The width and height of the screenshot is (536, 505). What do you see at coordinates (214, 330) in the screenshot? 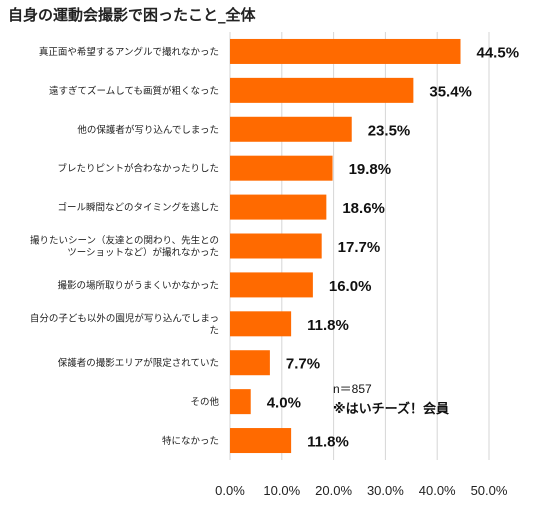
I see `category-label: た` at bounding box center [214, 330].